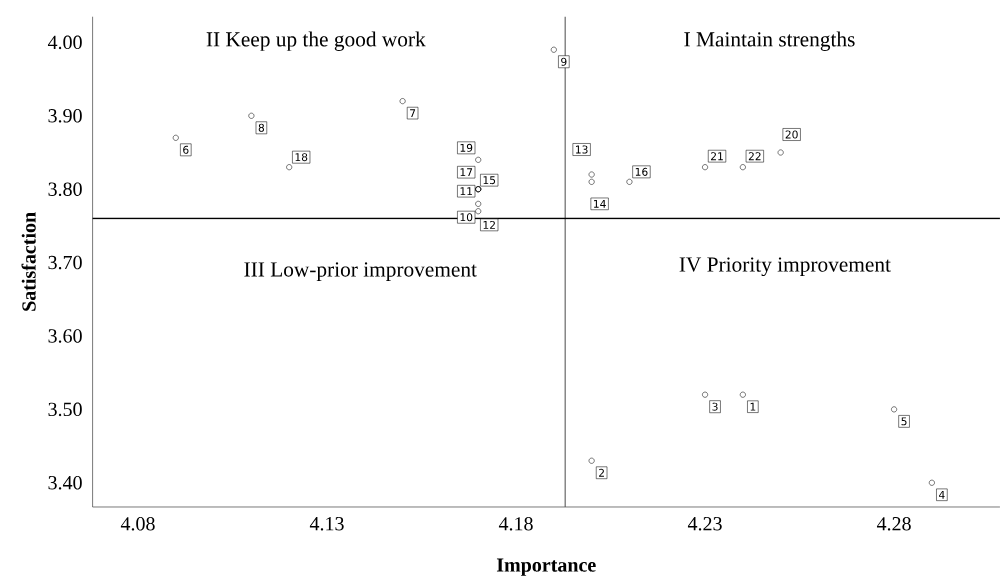 The height and width of the screenshot is (578, 1001). What do you see at coordinates (582, 149) in the screenshot?
I see `annotation: 13` at bounding box center [582, 149].